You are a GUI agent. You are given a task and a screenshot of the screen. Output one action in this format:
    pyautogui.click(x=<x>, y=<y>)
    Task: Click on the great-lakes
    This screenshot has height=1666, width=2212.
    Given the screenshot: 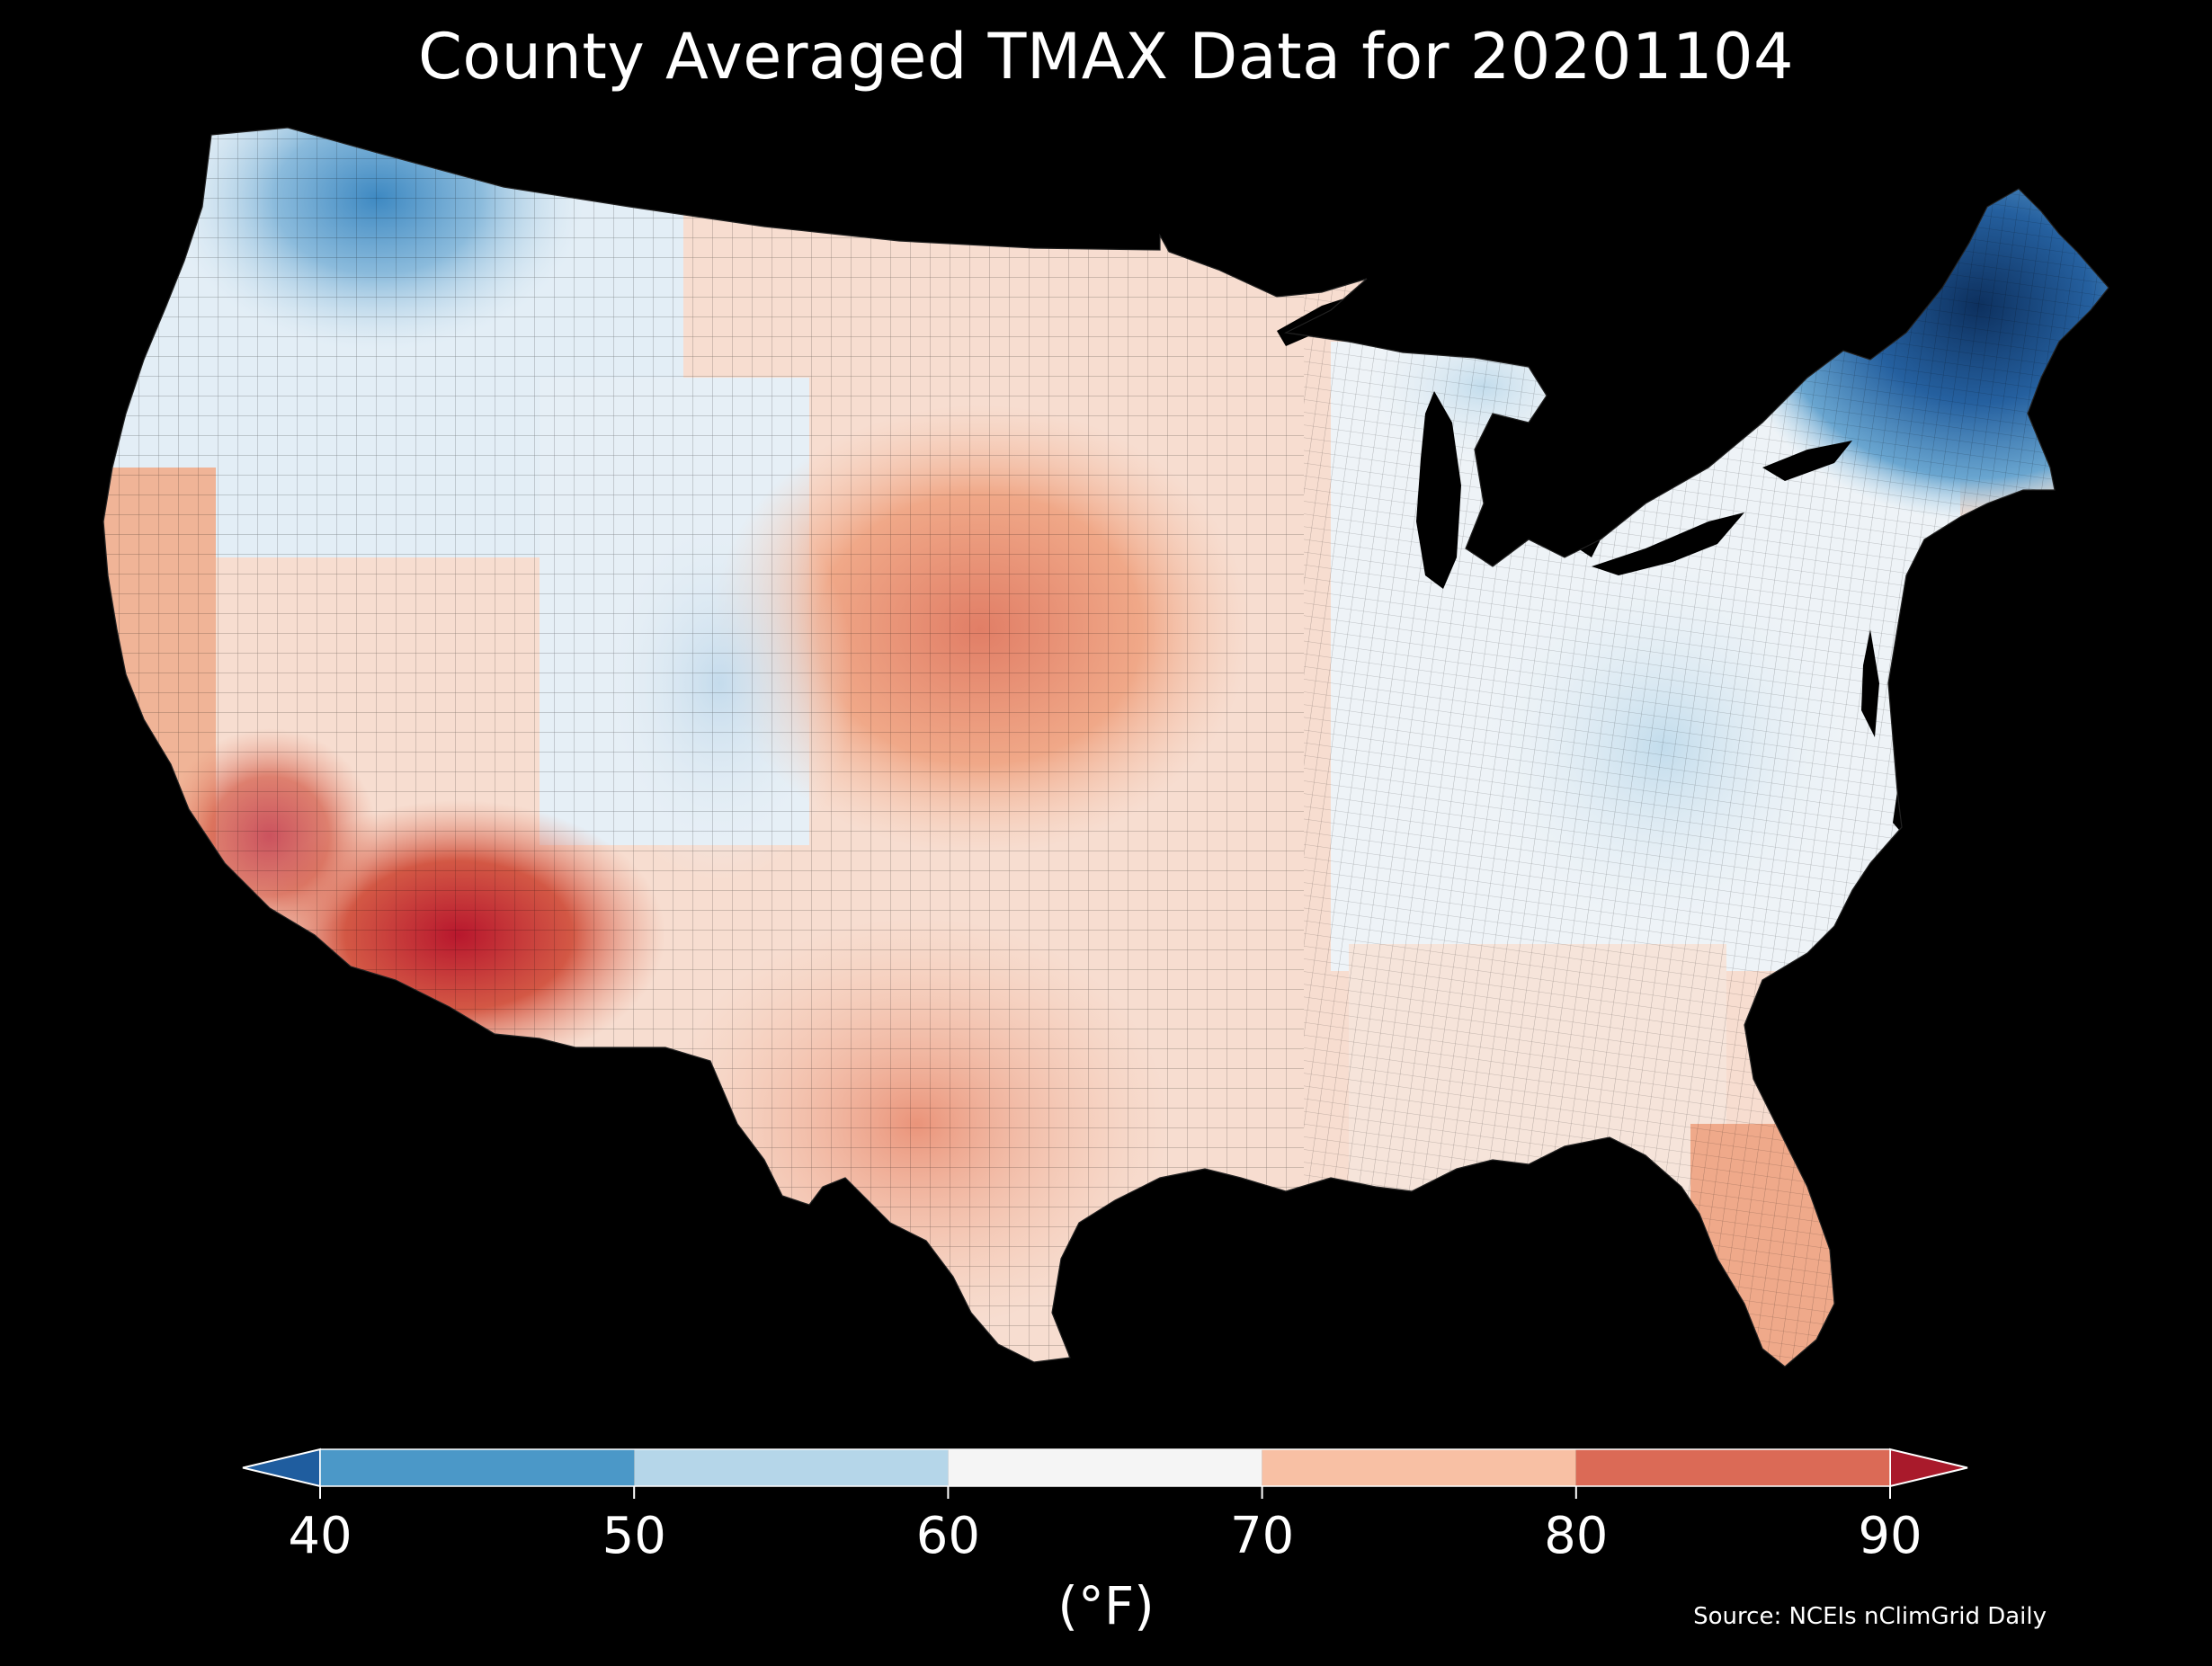 What is the action you would take?
    pyautogui.click(x=1564, y=439)
    